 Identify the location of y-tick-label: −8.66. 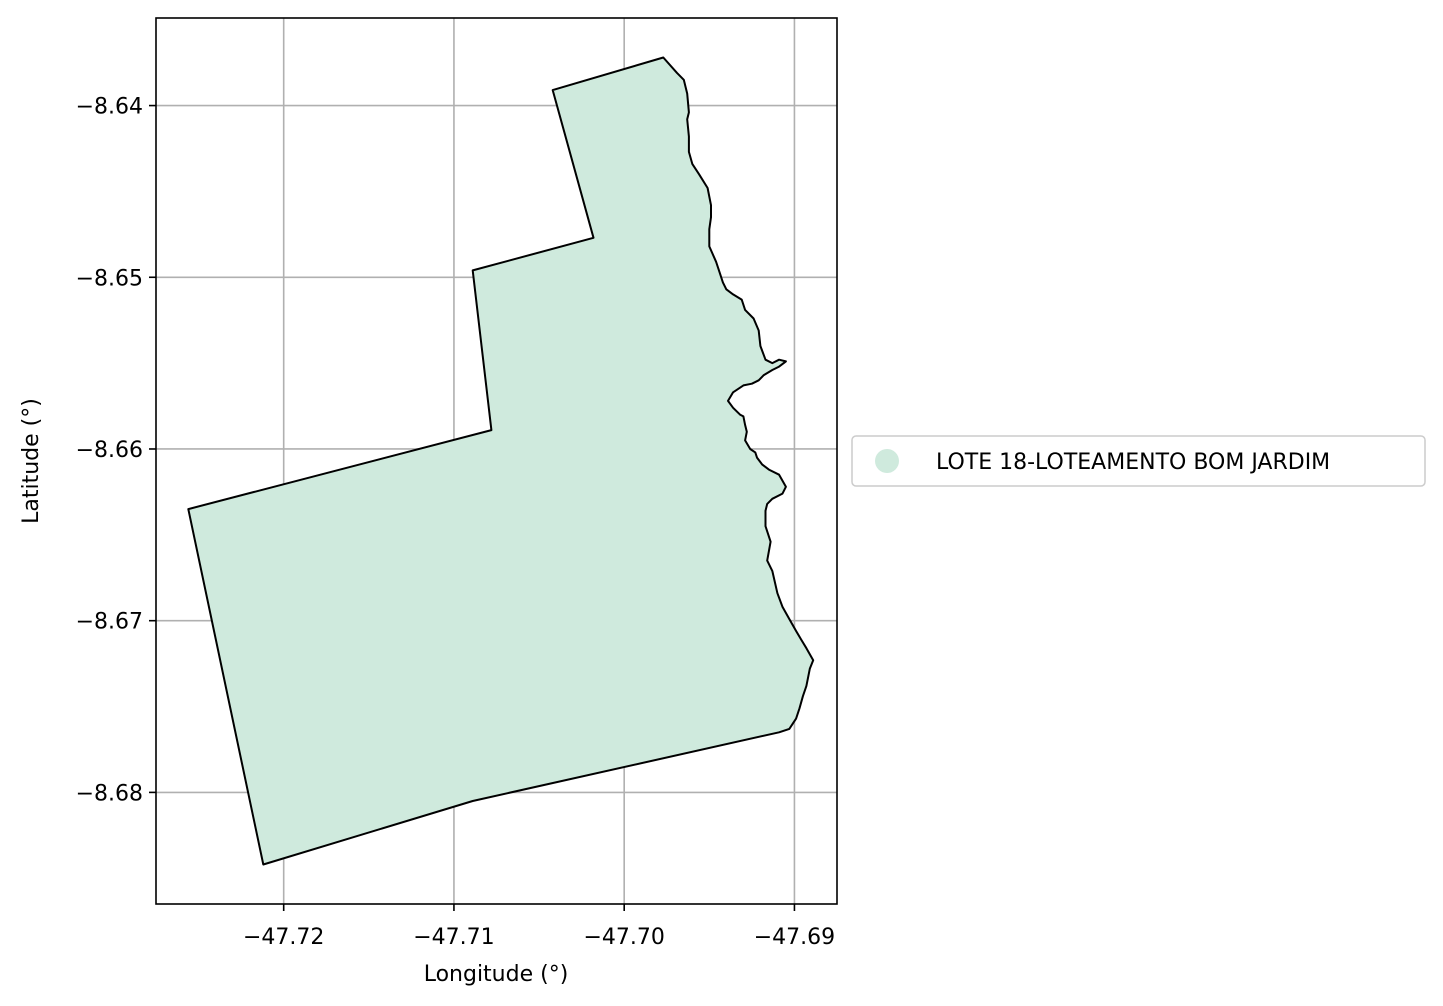
(109, 450).